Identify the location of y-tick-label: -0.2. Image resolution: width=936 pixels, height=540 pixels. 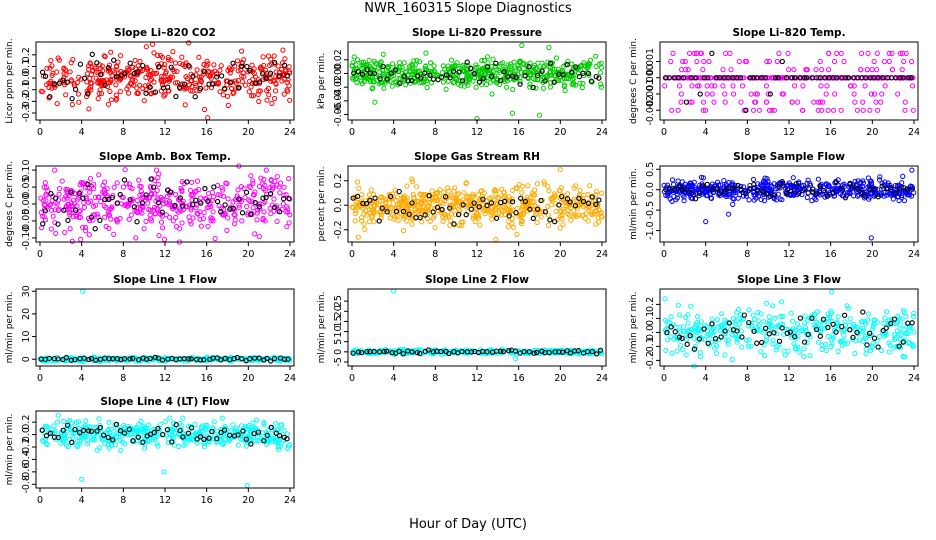
(26, 101).